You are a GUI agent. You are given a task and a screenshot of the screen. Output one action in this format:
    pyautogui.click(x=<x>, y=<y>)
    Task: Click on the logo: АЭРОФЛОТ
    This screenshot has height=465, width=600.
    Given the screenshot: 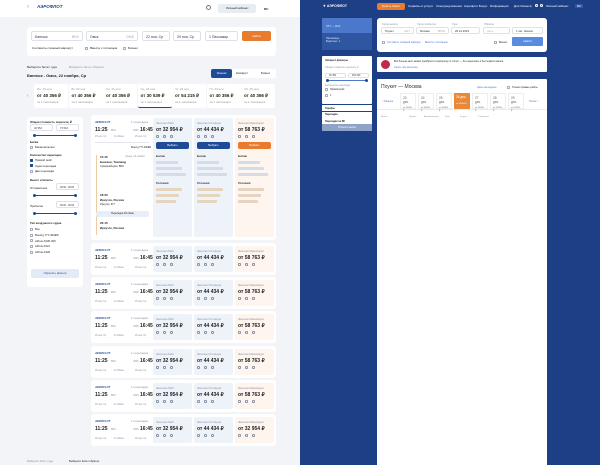 What is the action you would take?
    pyautogui.click(x=50, y=6)
    